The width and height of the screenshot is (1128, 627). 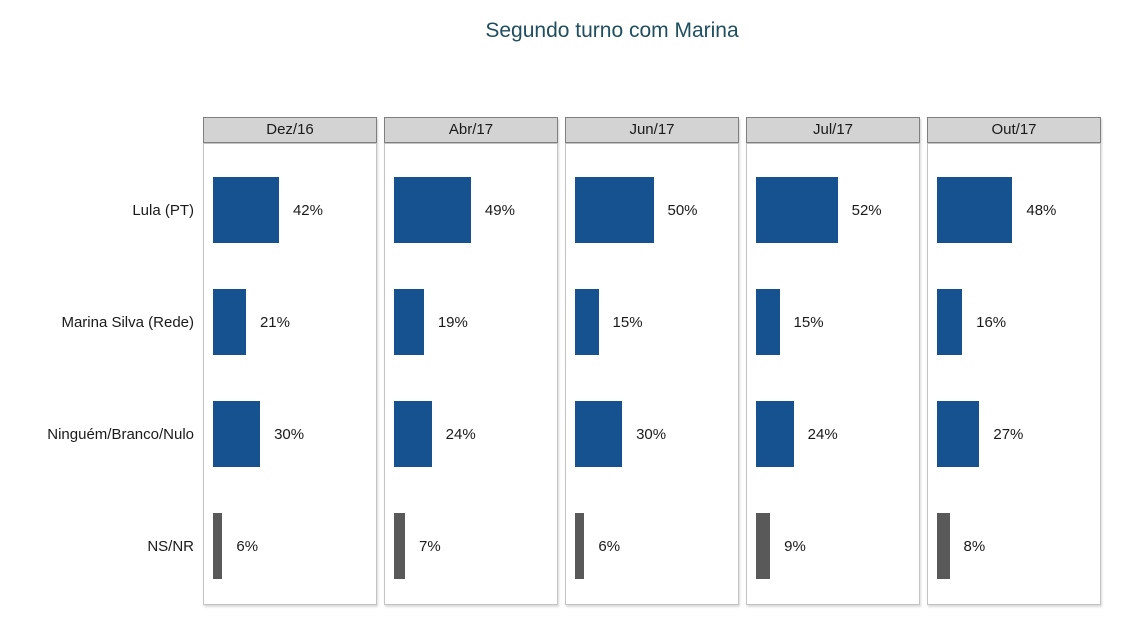 I want to click on bar-row: 27%, so click(x=1018, y=434).